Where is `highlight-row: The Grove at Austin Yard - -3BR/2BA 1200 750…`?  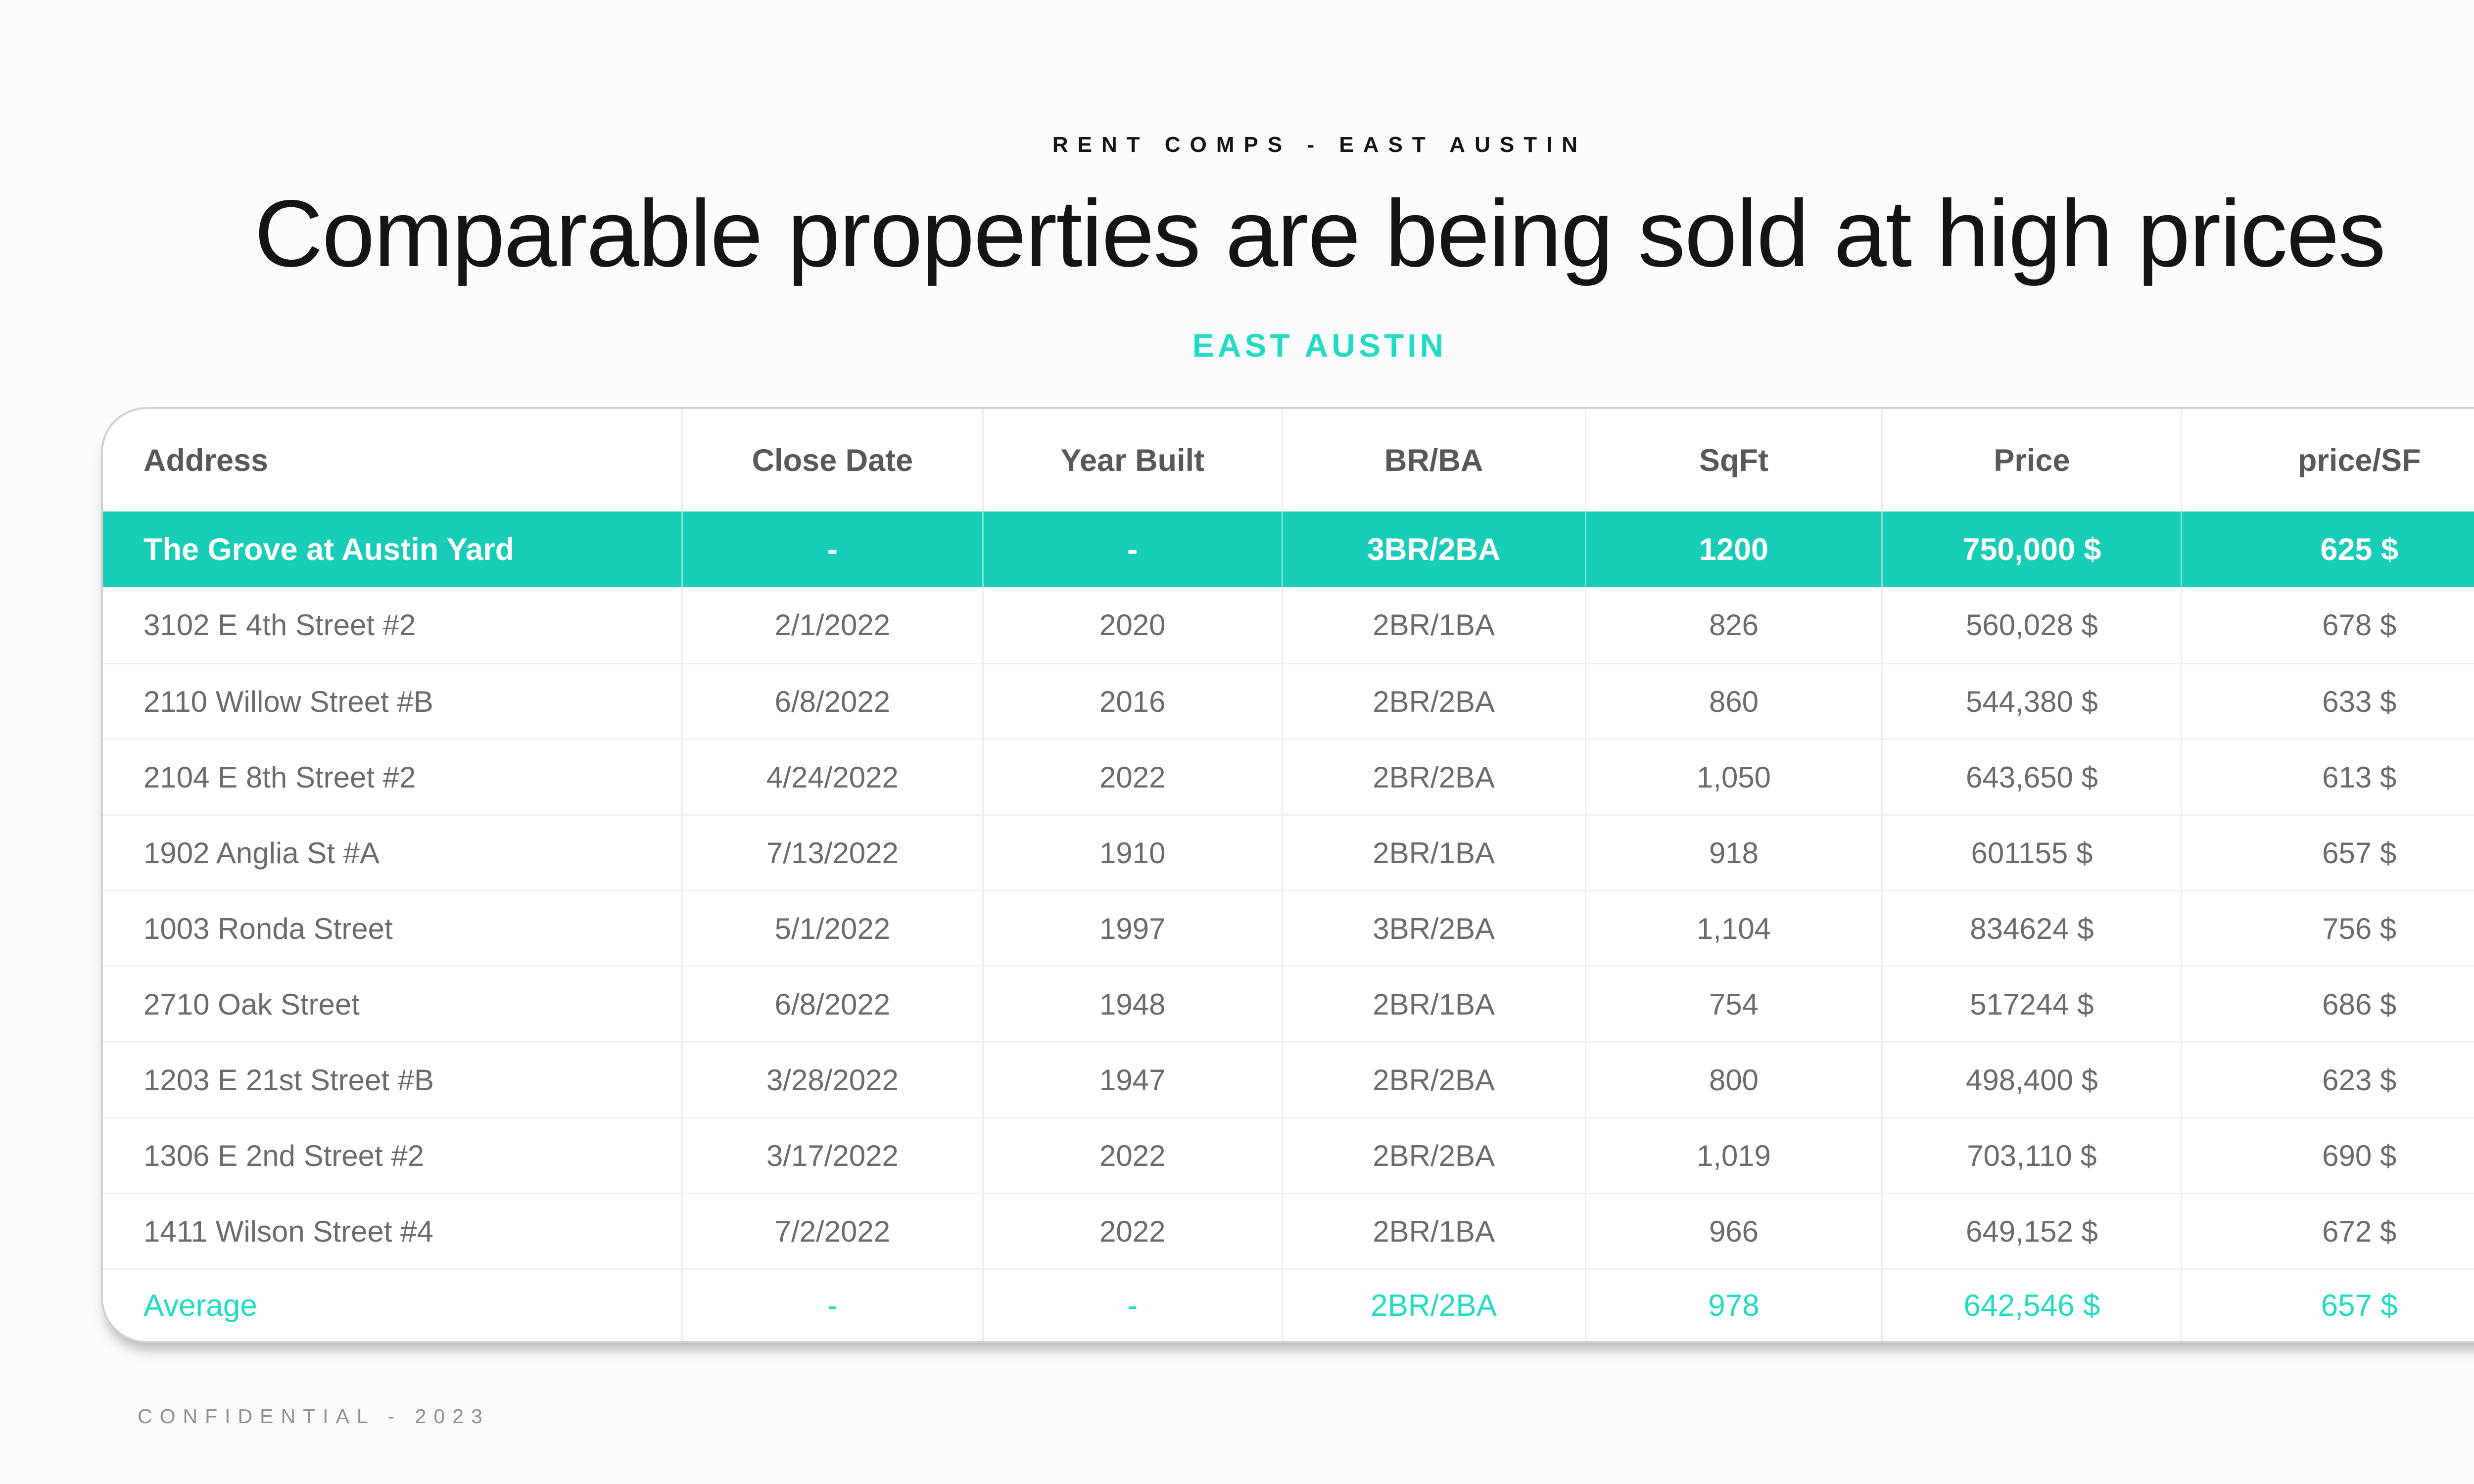 highlight-row: The Grove at Austin Yard - -3BR/2BA 1200 750… is located at coordinates (1289, 549).